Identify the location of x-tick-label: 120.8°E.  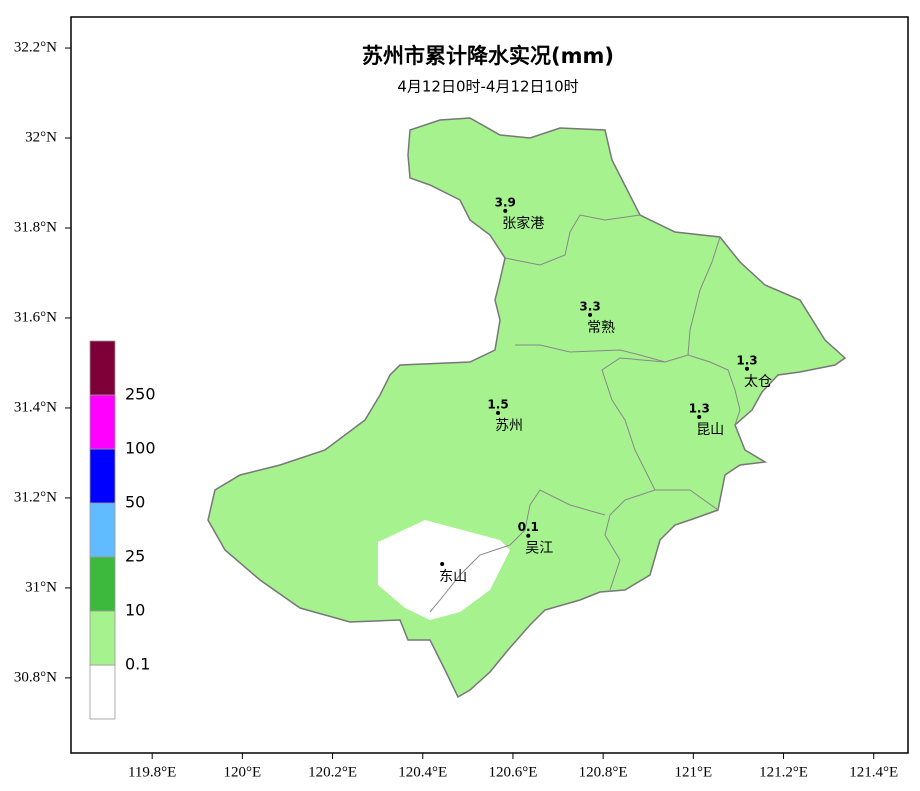
(603, 772).